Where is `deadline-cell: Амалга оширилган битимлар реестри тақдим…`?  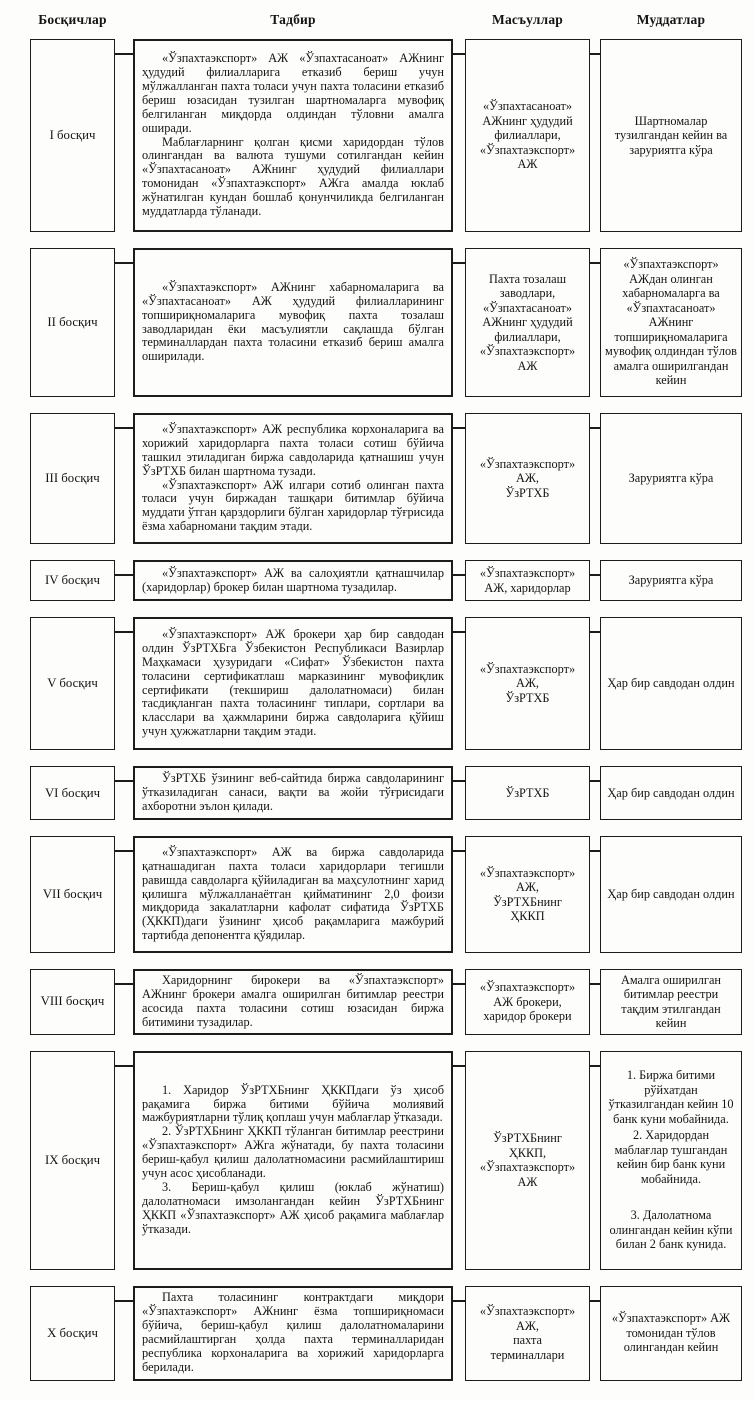
deadline-cell: Амалга оширилган битимлар реестри тақдим… is located at coordinates (671, 1002).